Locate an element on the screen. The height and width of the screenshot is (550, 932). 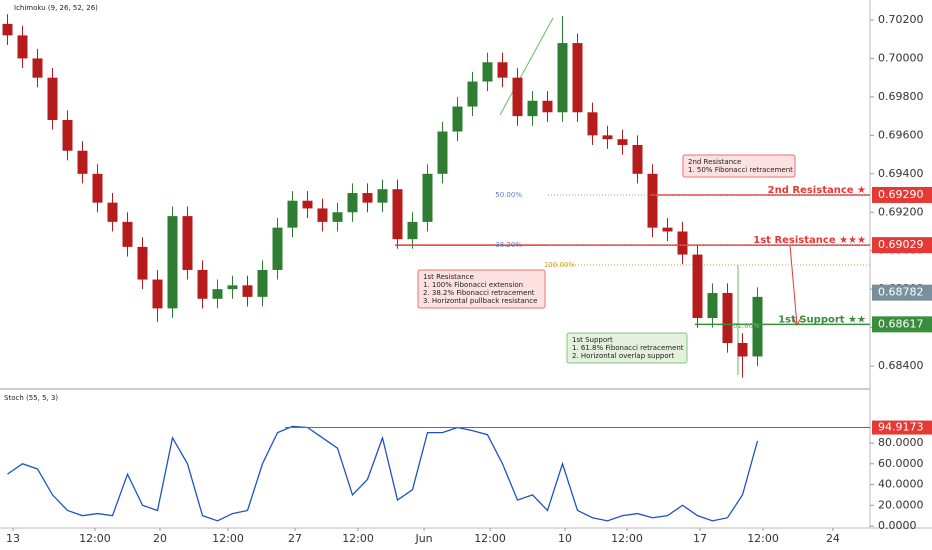
stoch-tick-label: 0.0000 is located at coordinates (897, 525).